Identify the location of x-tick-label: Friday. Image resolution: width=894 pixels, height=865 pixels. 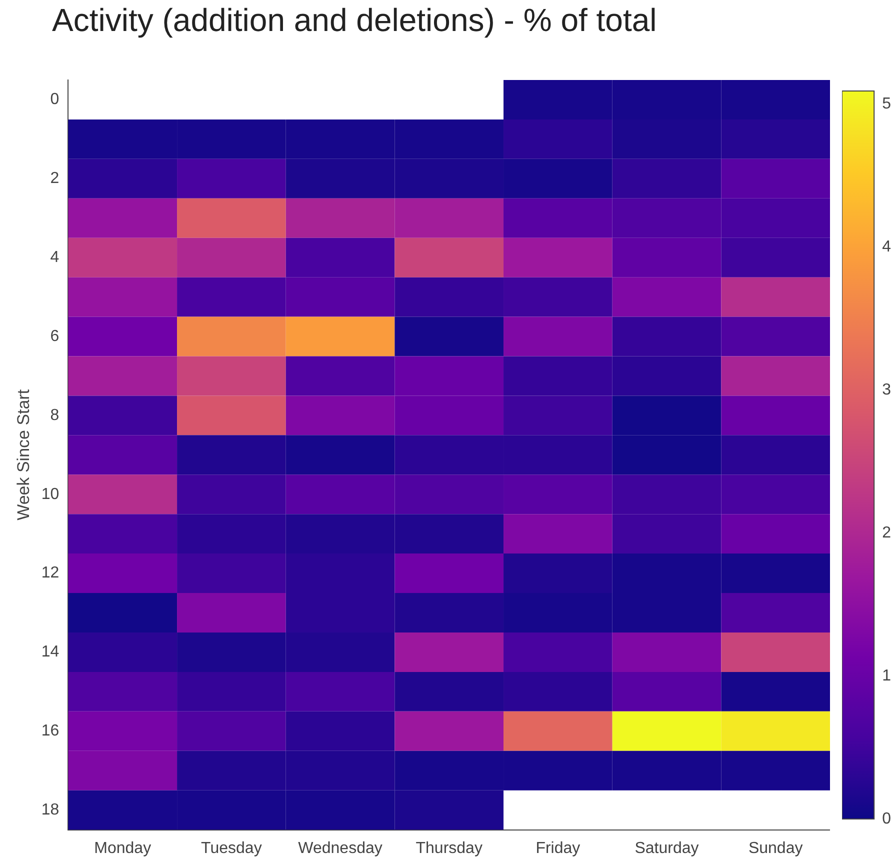
(558, 848).